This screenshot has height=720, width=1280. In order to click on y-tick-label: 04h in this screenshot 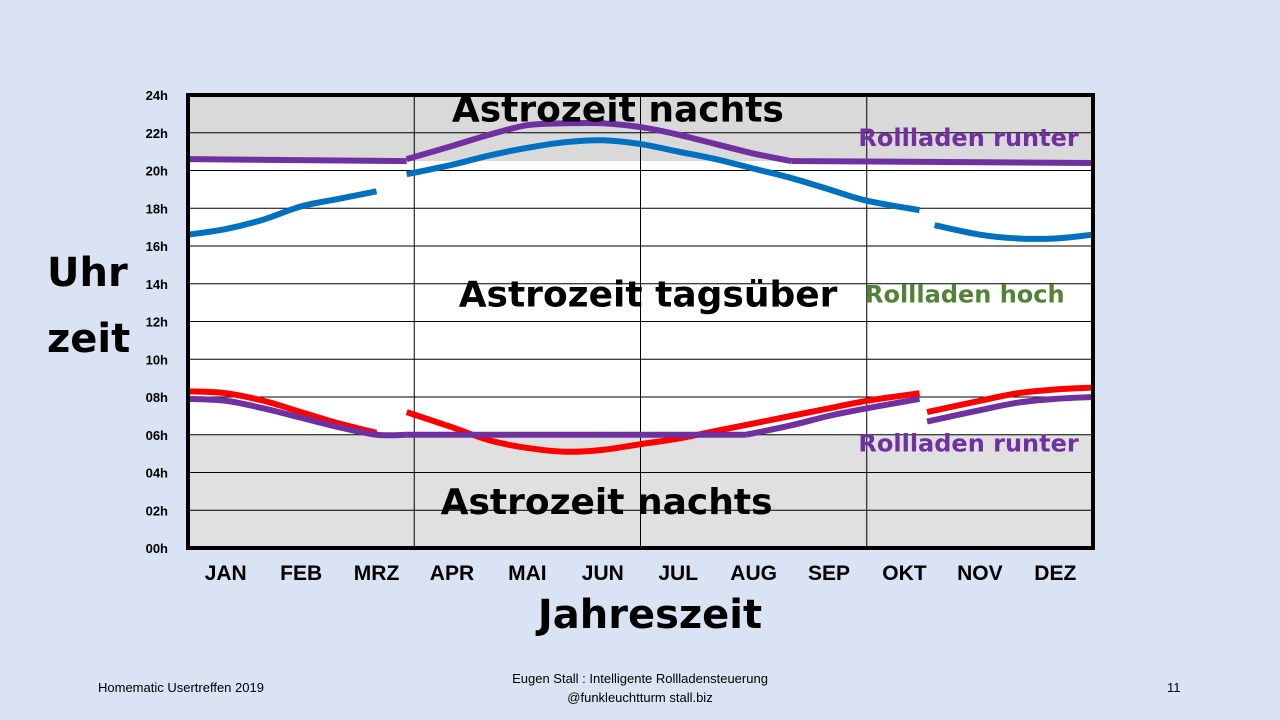, I will do `click(157, 473)`.